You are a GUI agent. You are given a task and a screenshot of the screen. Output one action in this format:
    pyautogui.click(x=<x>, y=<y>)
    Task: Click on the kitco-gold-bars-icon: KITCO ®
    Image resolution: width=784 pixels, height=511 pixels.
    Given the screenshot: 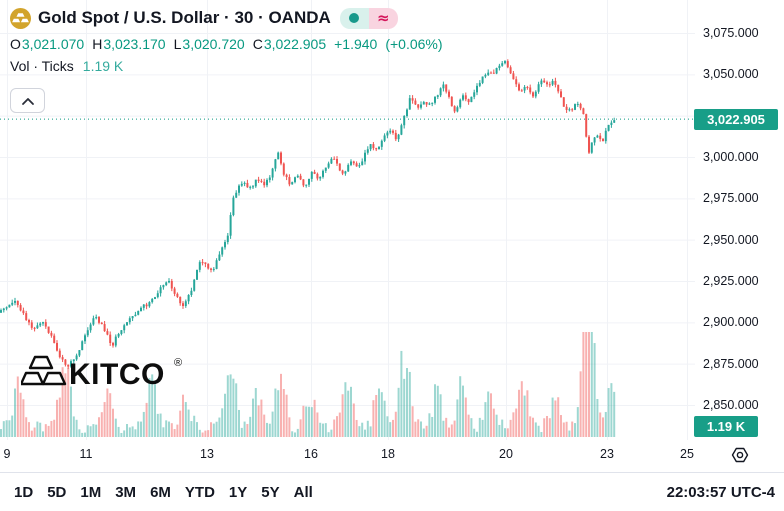 What is the action you would take?
    pyautogui.click(x=101, y=372)
    